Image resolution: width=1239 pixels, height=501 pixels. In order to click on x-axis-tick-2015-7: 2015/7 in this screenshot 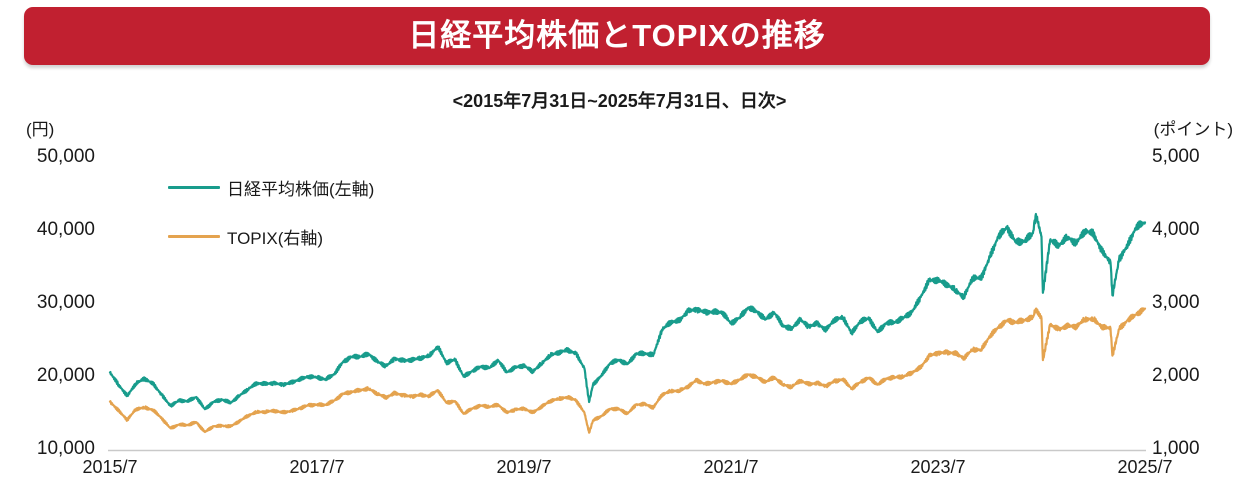, I will do `click(110, 467)`.